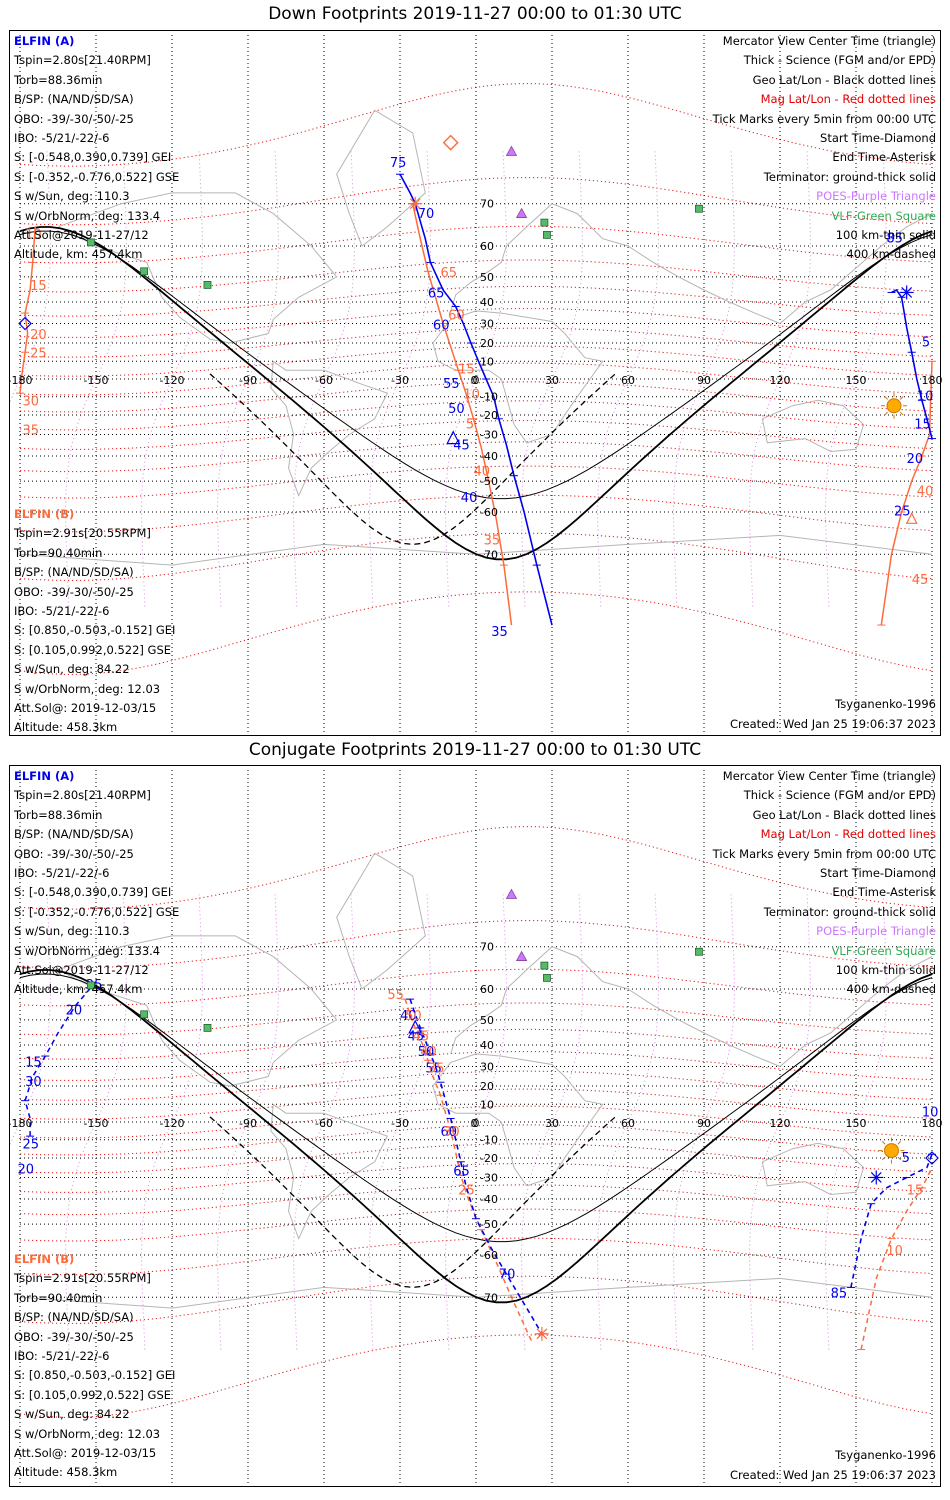  I want to click on legend-line: Geo Lat/Lon - Black dotted lines, so click(844, 79).